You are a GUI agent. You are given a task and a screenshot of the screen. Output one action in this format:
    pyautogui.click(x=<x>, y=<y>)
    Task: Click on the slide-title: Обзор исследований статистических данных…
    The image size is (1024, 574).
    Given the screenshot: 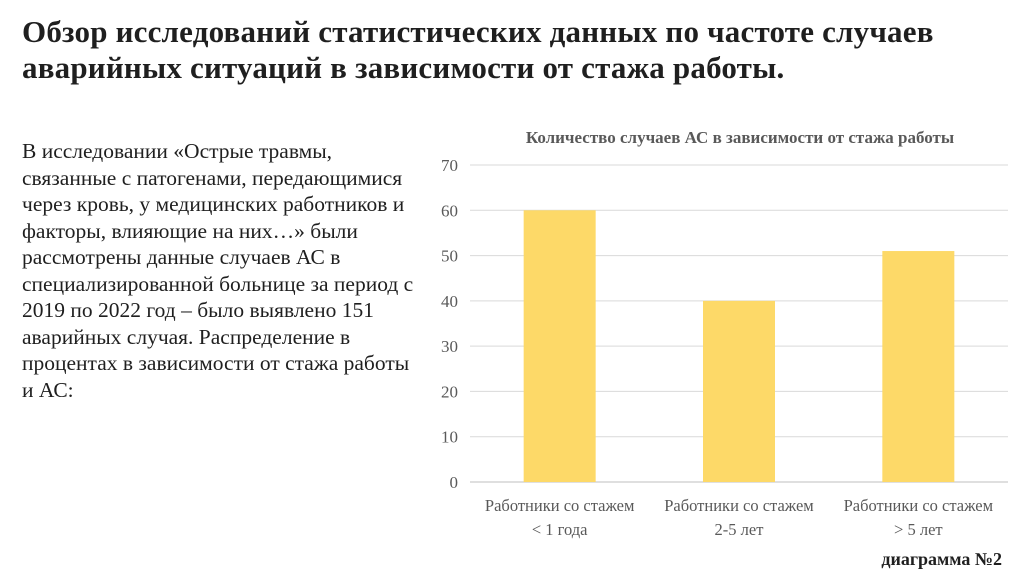 What is the action you would take?
    pyautogui.click(x=478, y=49)
    